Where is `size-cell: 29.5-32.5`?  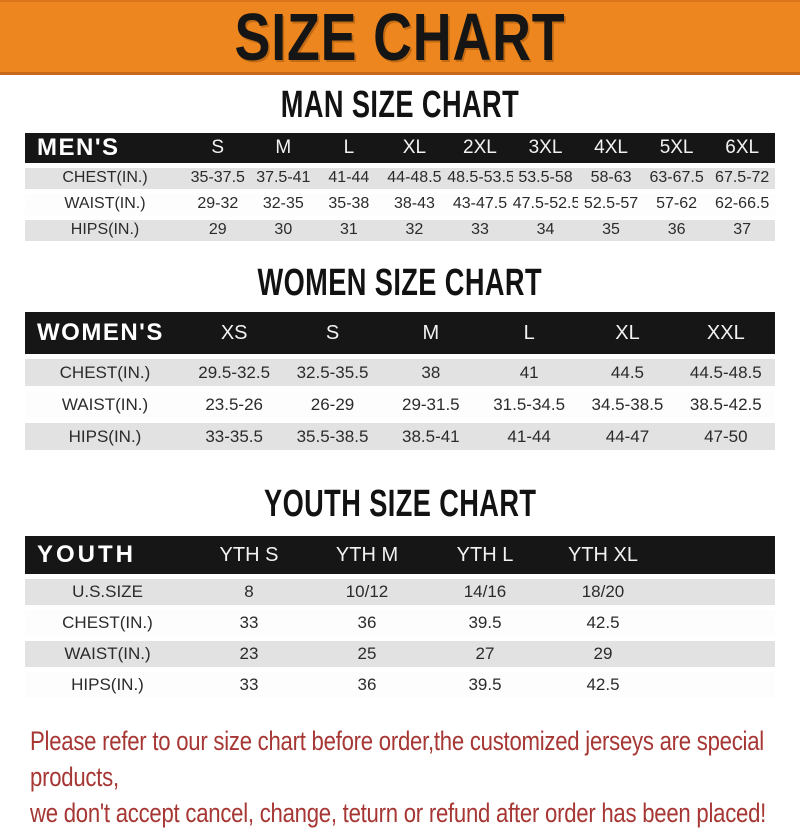 size-cell: 29.5-32.5 is located at coordinates (234, 373).